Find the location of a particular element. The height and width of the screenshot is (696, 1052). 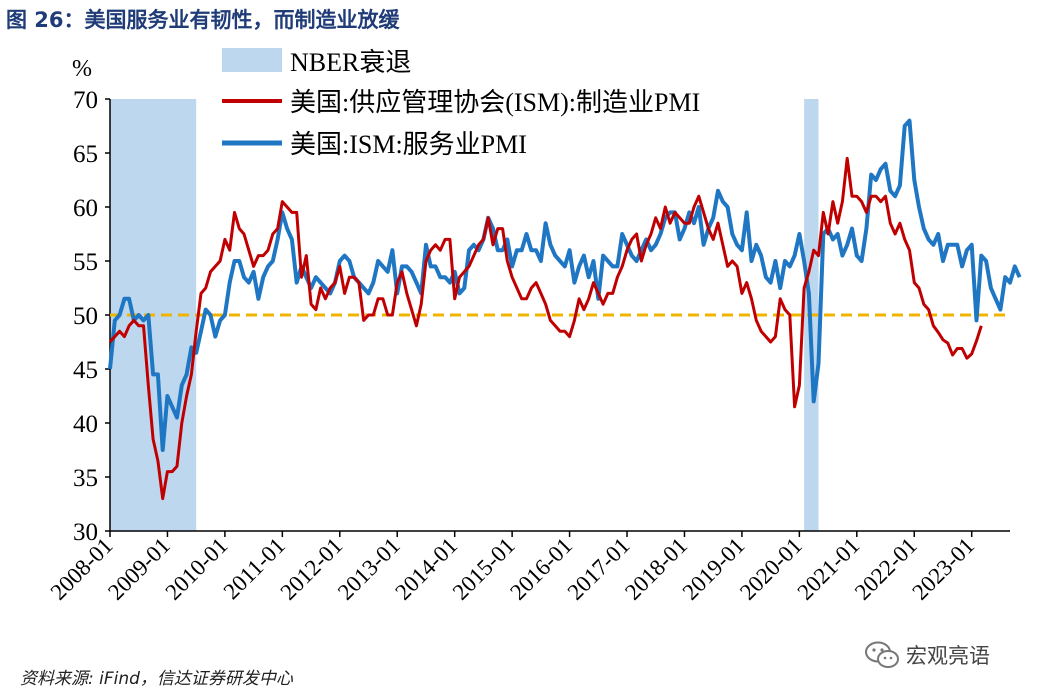

y-tick-label-50: 50 is located at coordinates (85, 316).